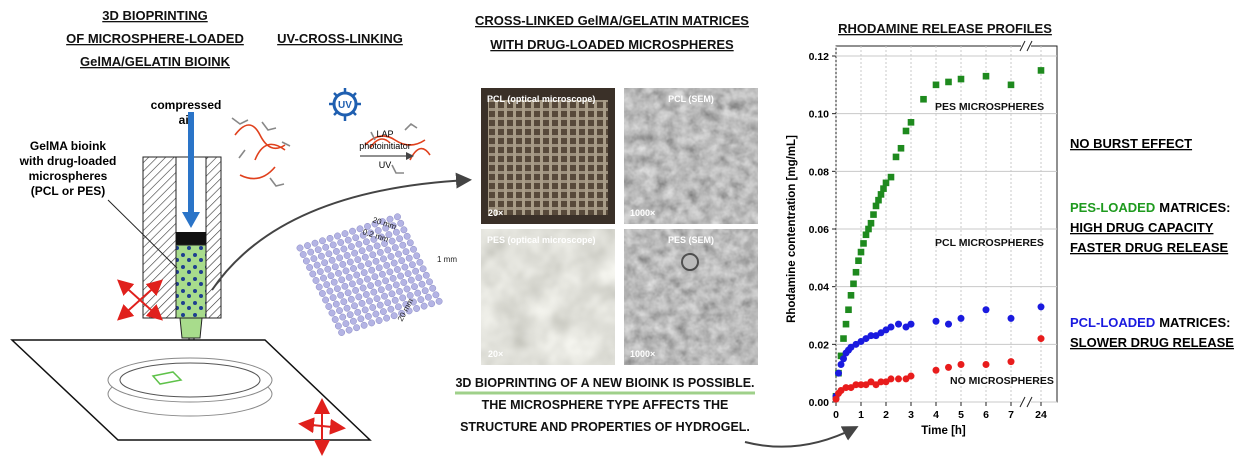 This screenshot has height=461, width=1252. I want to click on x-tick-label: 6, so click(986, 415).